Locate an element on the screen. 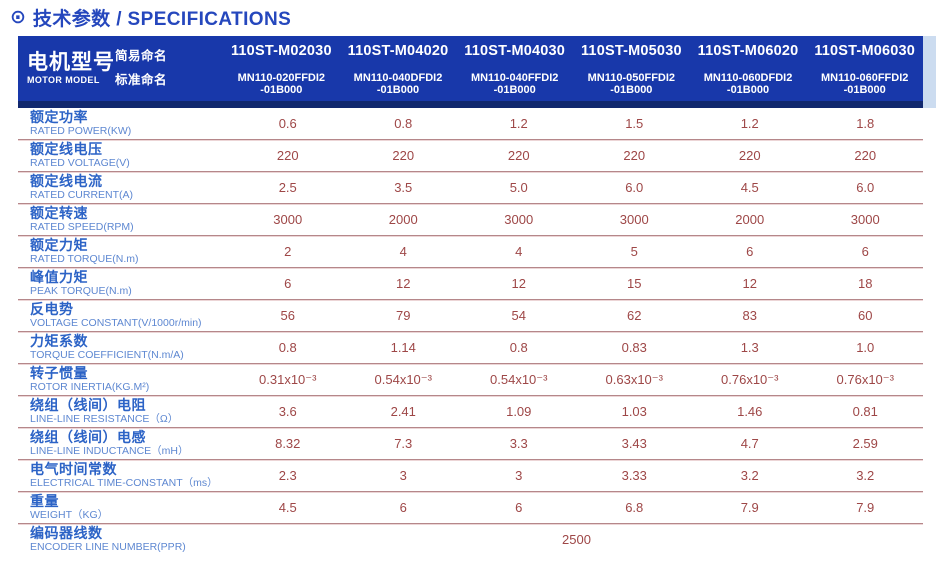  cell-value: 3.2 is located at coordinates (749, 475).